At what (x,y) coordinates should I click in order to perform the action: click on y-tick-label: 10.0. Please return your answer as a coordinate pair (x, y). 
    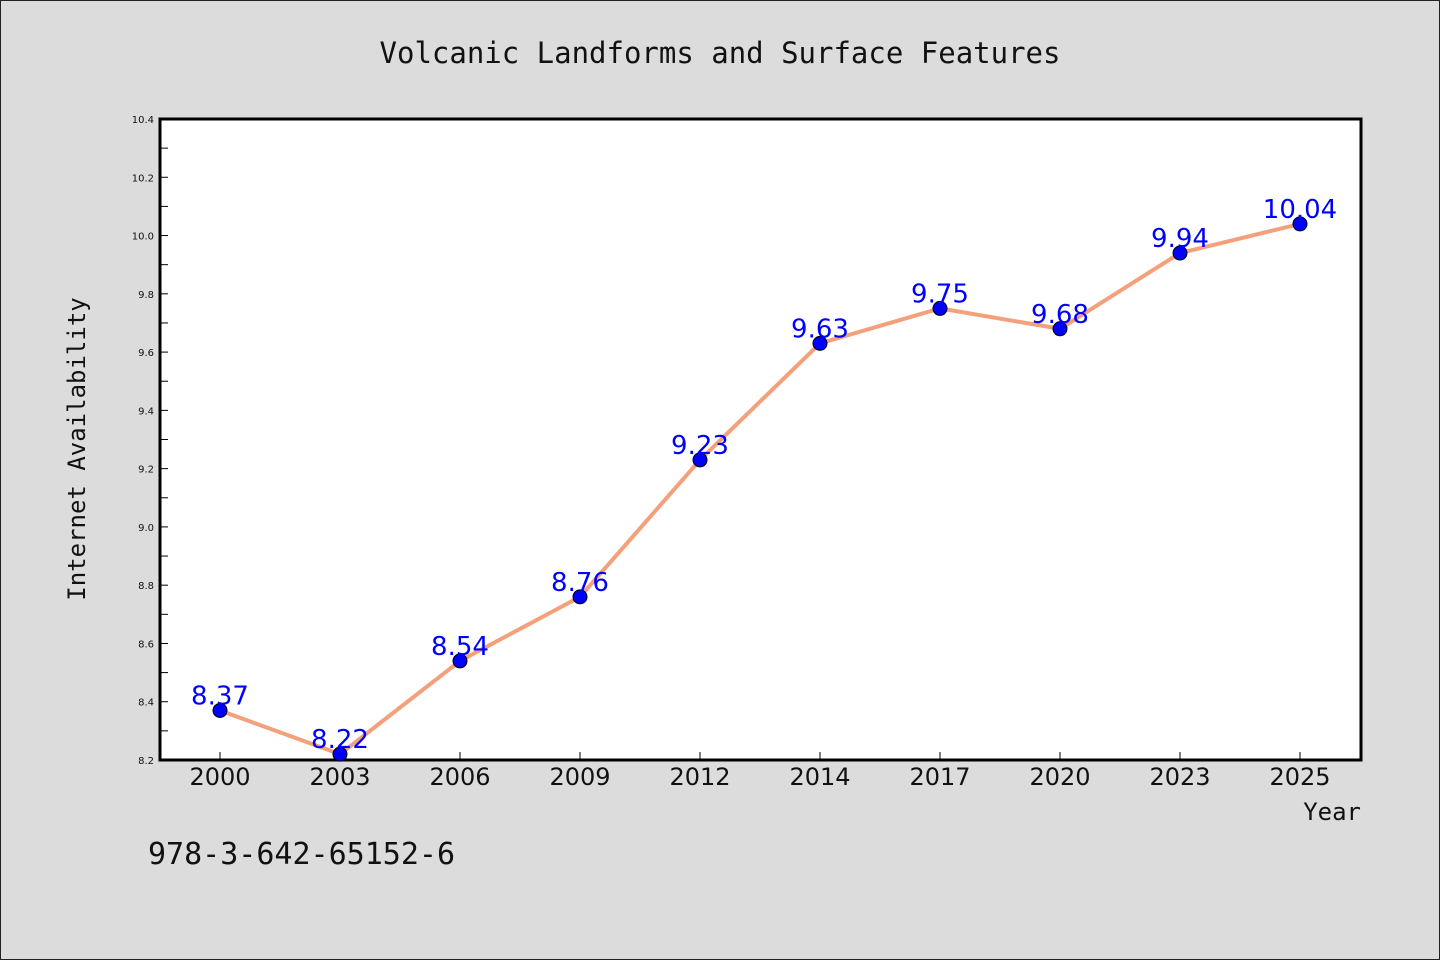
    Looking at the image, I should click on (143, 237).